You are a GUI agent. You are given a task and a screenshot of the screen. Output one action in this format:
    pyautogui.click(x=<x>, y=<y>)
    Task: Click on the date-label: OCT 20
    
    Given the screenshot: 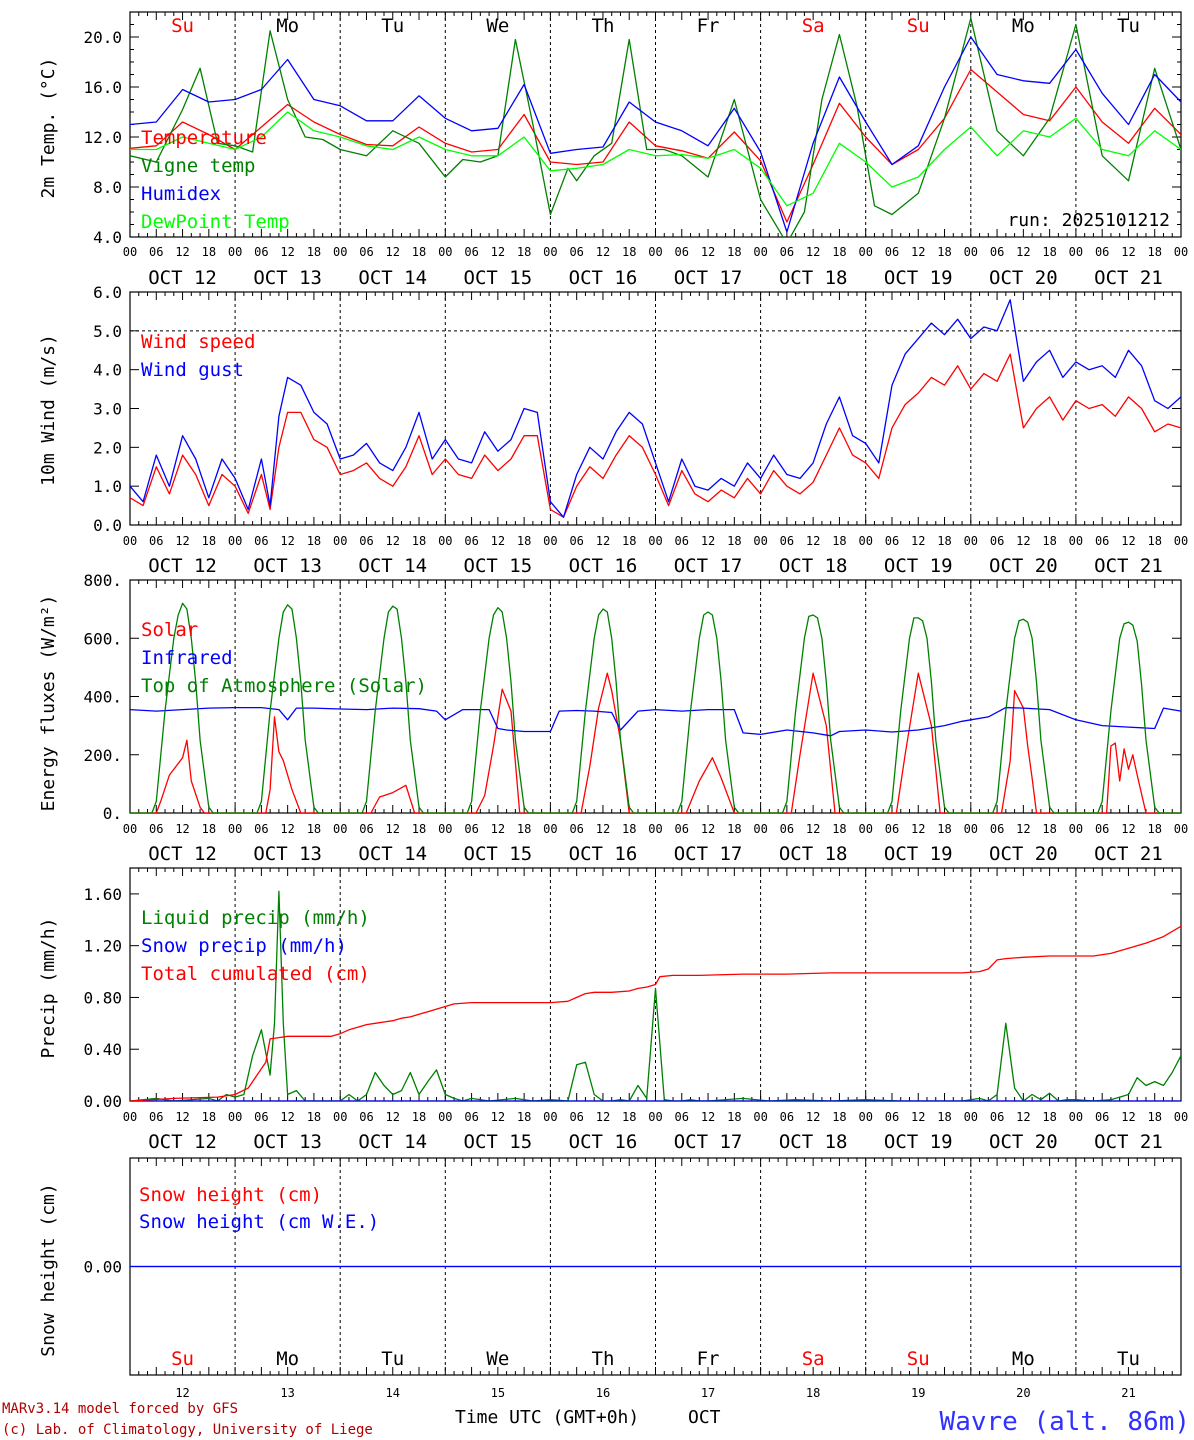 What is the action you would take?
    pyautogui.click(x=1023, y=1142)
    